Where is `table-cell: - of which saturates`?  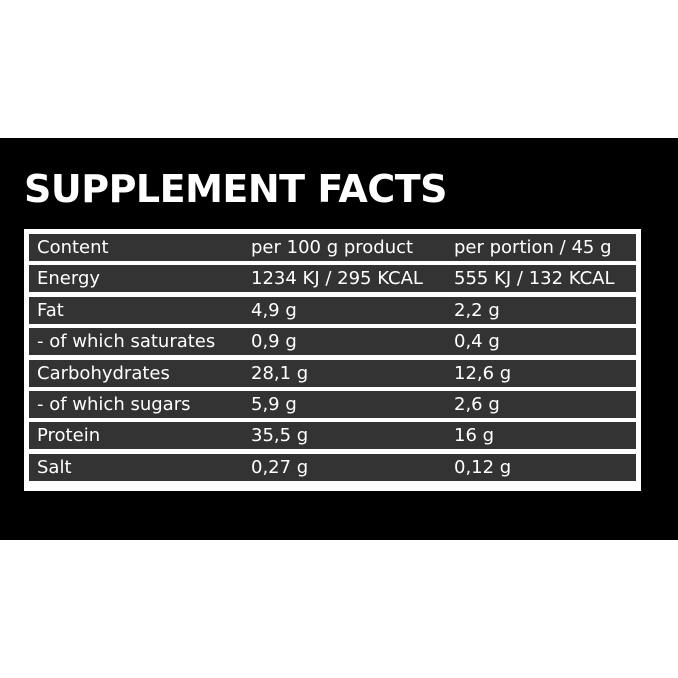 table-cell: - of which saturates is located at coordinates (126, 342).